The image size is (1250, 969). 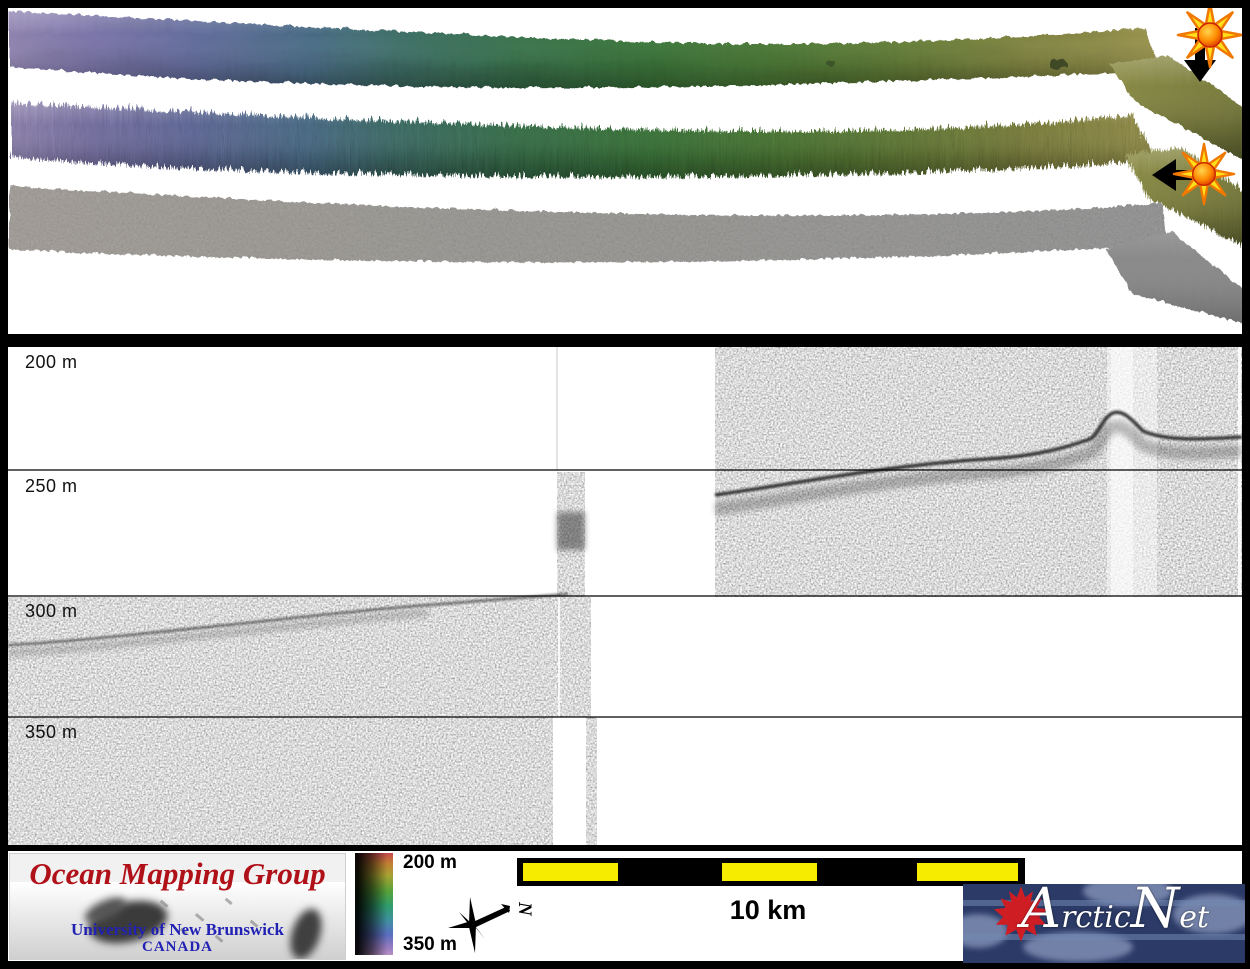 What do you see at coordinates (177, 873) in the screenshot?
I see `omg-title: Ocean Mapping Group` at bounding box center [177, 873].